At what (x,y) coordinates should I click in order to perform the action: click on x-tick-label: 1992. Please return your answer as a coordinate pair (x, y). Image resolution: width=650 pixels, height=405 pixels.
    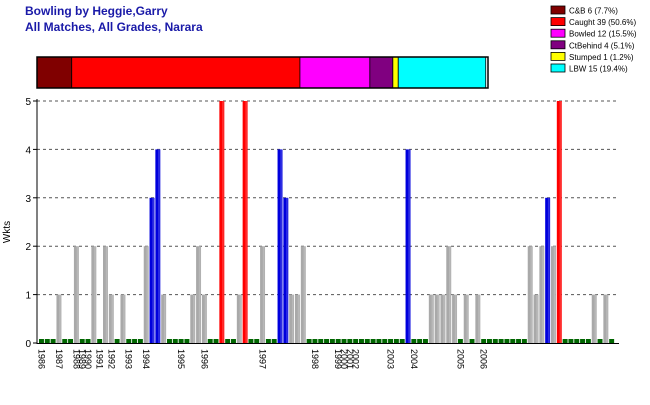
    Looking at the image, I should click on (111, 359).